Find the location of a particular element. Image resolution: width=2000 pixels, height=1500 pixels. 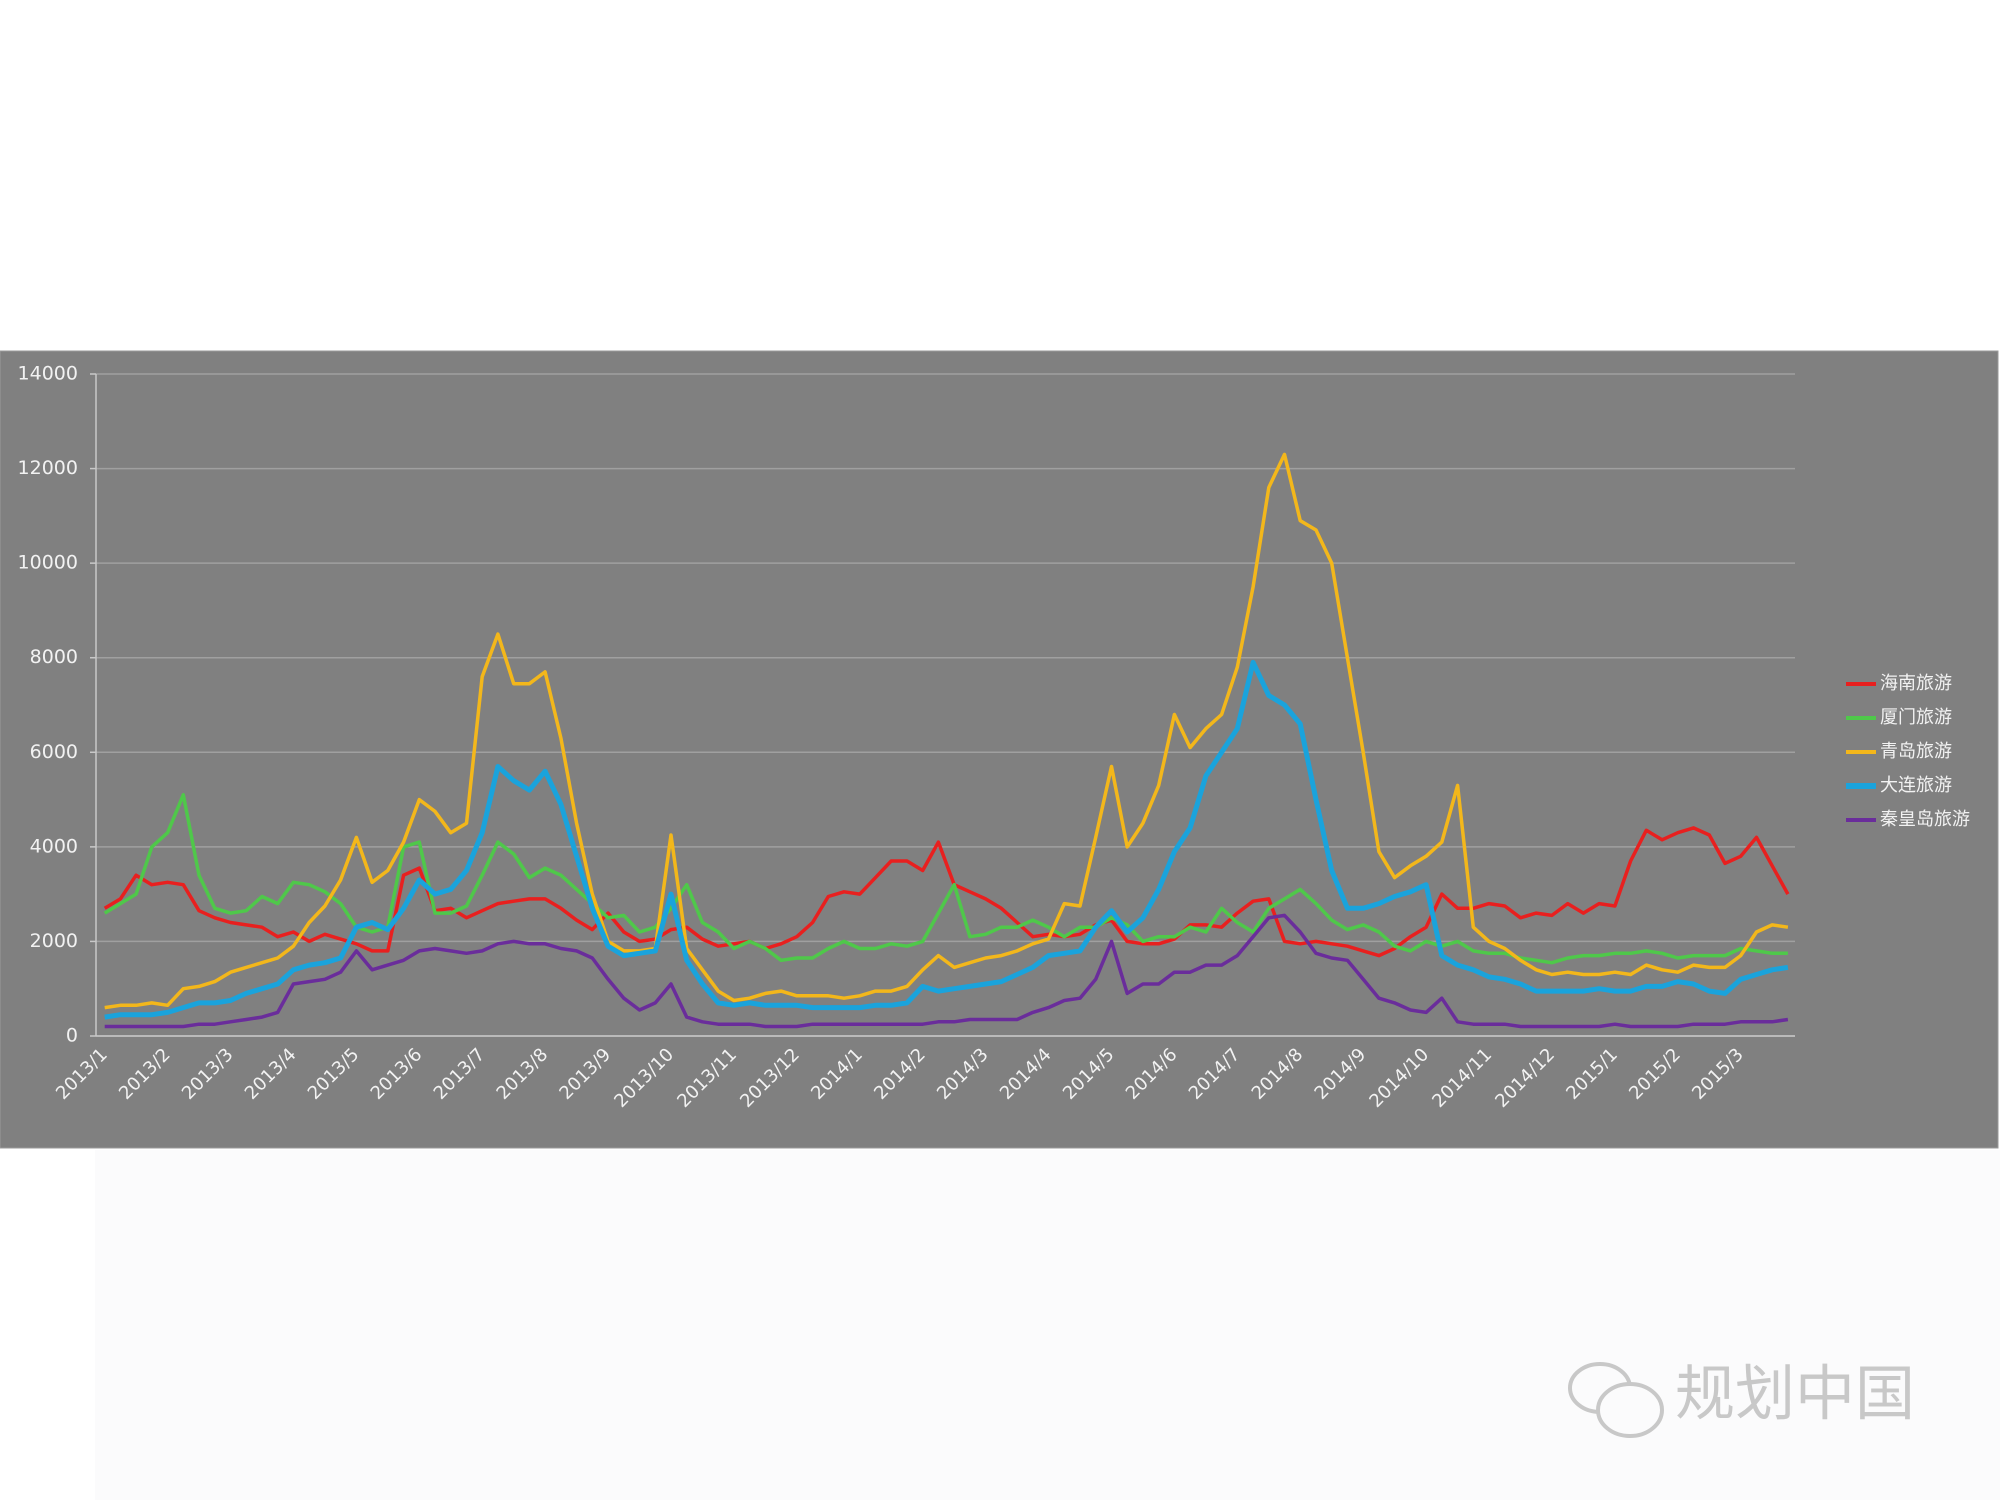

y-tick-label: 2000 is located at coordinates (54, 941).